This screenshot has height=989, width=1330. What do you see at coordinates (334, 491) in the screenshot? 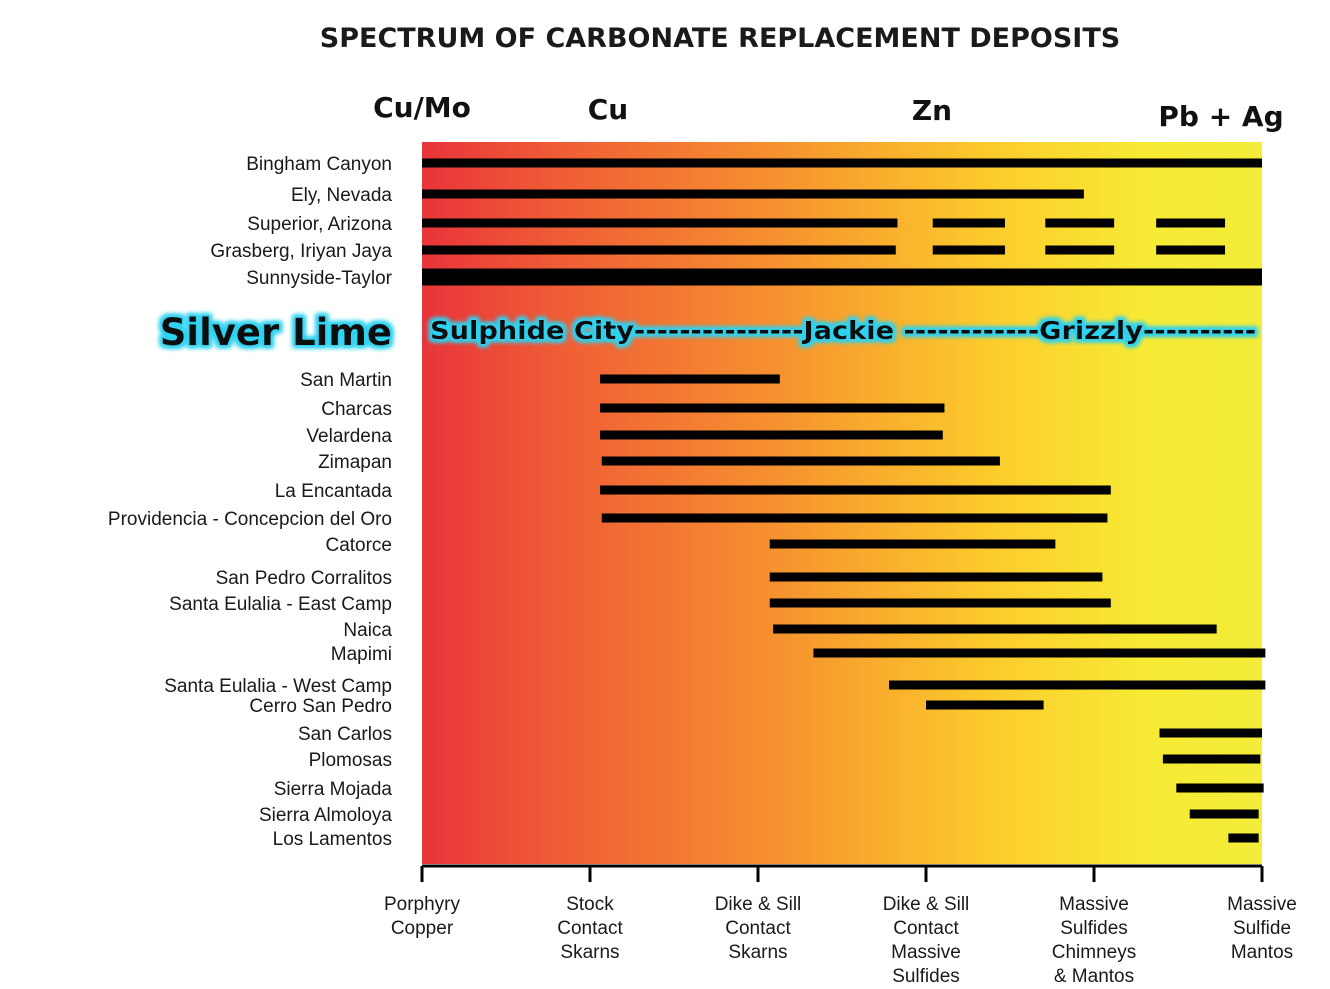
I see `deposit-label-la-encantada: La Encantada` at bounding box center [334, 491].